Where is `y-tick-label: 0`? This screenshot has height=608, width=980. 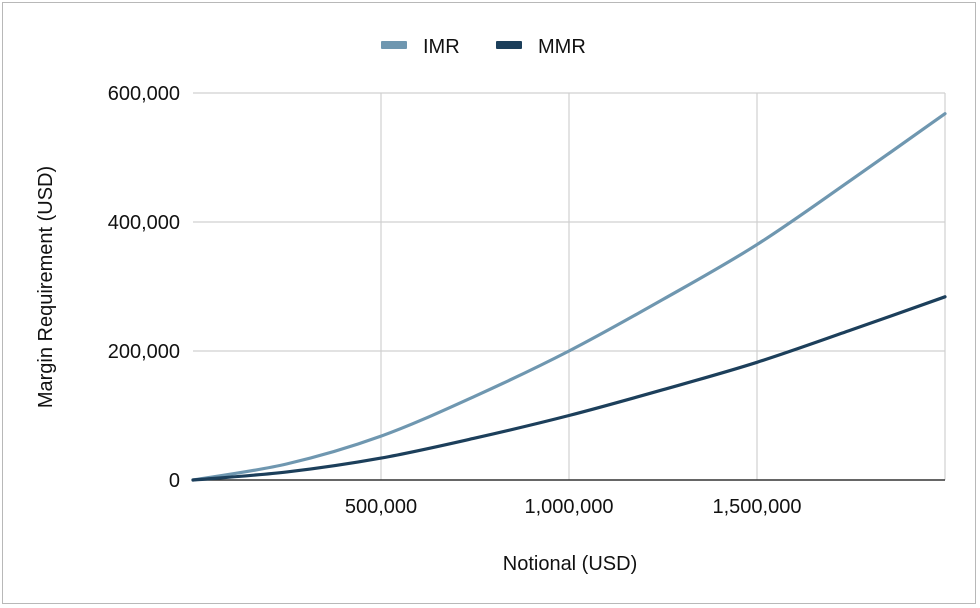 y-tick-label: 0 is located at coordinates (174, 481).